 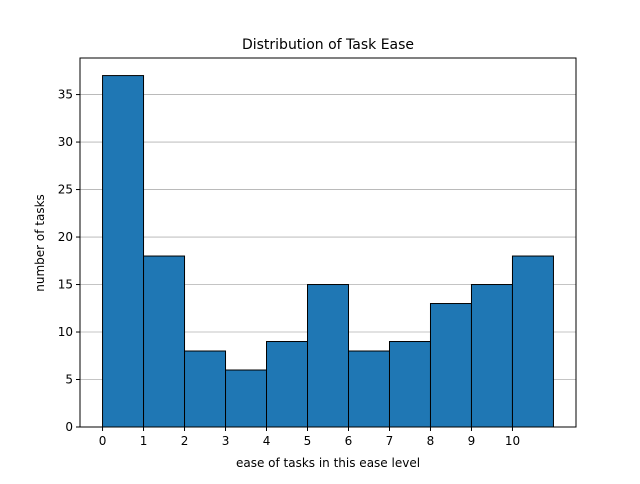 I want to click on x-axis-ticks: 0 1 2 3 4 5 6 7 8 9 10, so click(x=309, y=437).